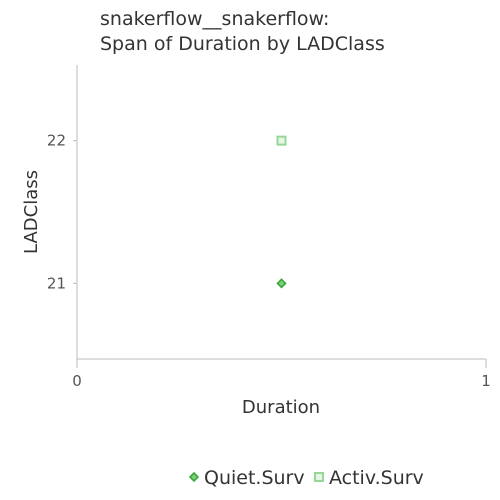 This screenshot has height=500, width=500. I want to click on legend-label: Quiet.Surv, so click(254, 478).